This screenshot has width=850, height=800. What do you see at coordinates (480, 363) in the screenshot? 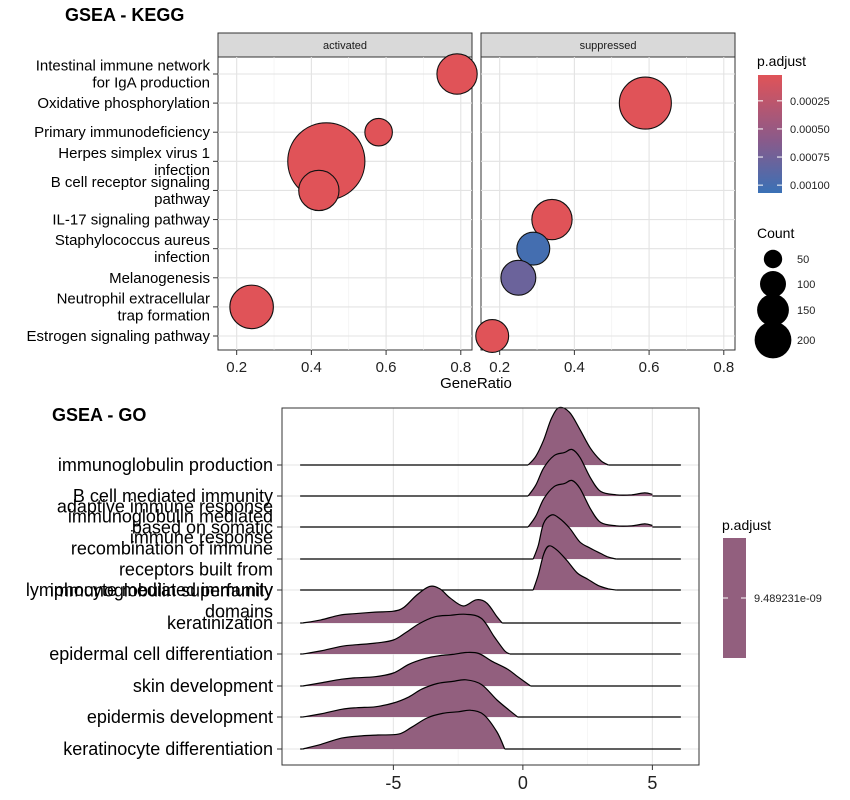
I see `kegg-x-axis-ticks: 0.2 0.4 0.6 0.8 0.2 0.4 0.6 0.8` at bounding box center [480, 363].